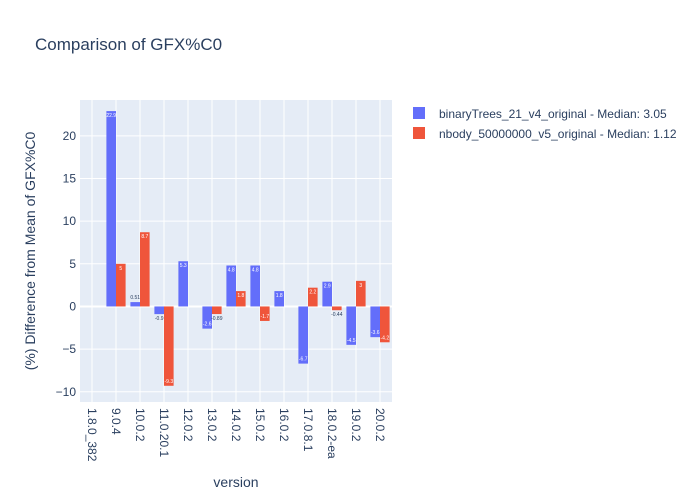 The height and width of the screenshot is (500, 700). What do you see at coordinates (235, 482) in the screenshot?
I see `x-axis-title: version` at bounding box center [235, 482].